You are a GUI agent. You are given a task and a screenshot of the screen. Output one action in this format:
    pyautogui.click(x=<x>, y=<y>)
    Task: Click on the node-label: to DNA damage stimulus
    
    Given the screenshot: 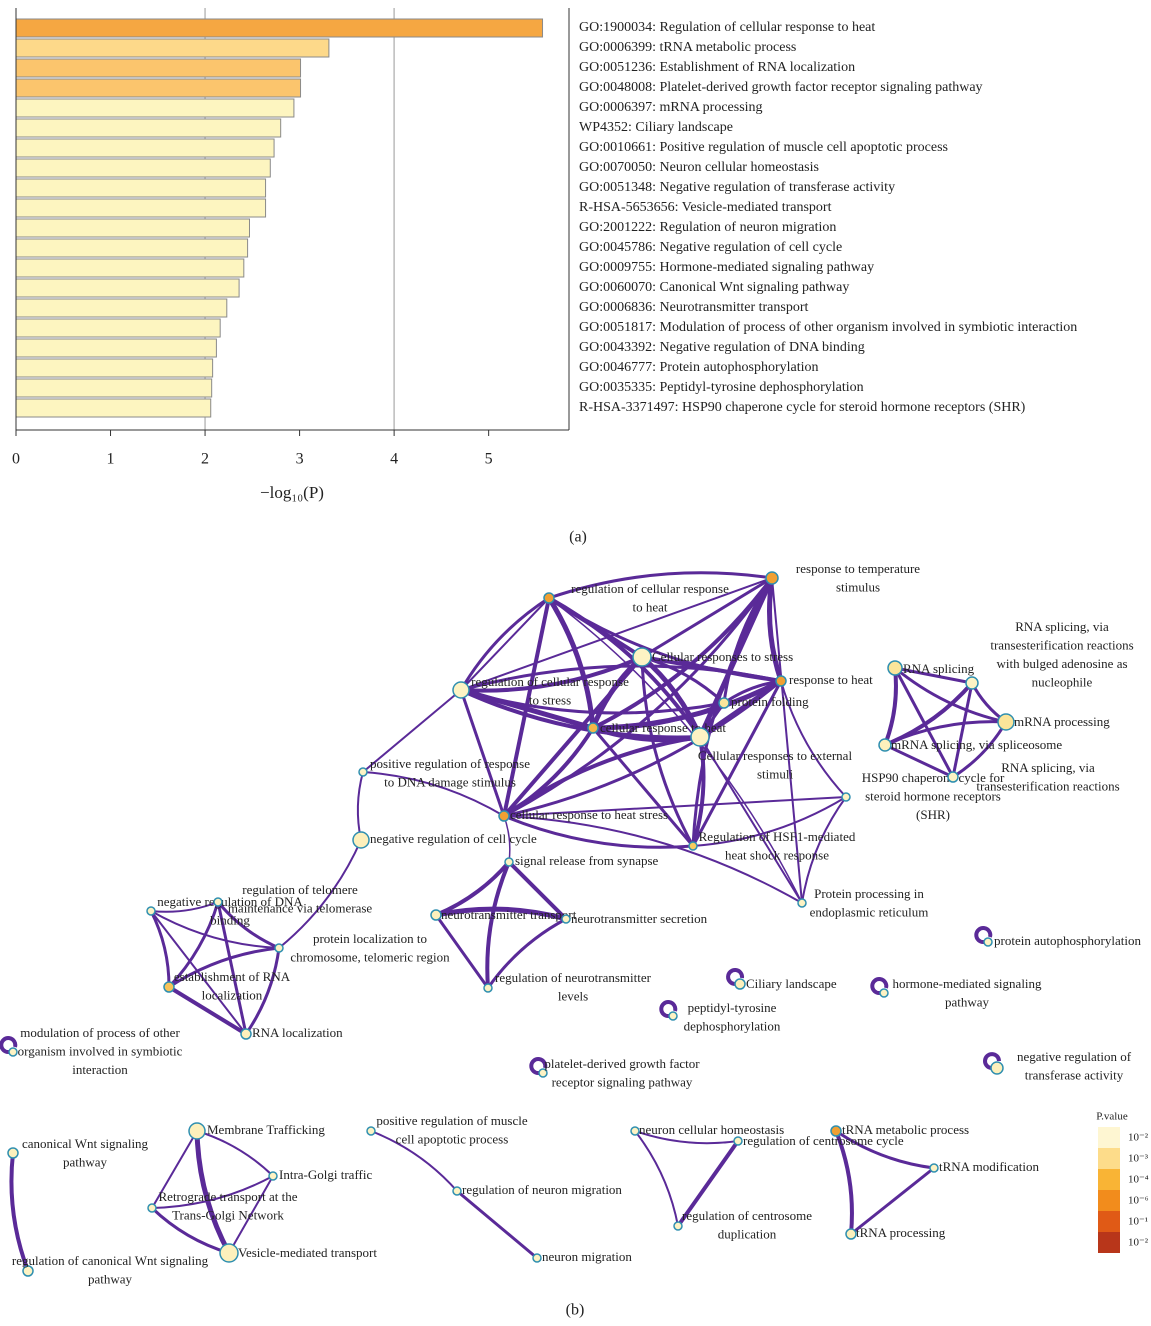 What is the action you would take?
    pyautogui.click(x=450, y=781)
    